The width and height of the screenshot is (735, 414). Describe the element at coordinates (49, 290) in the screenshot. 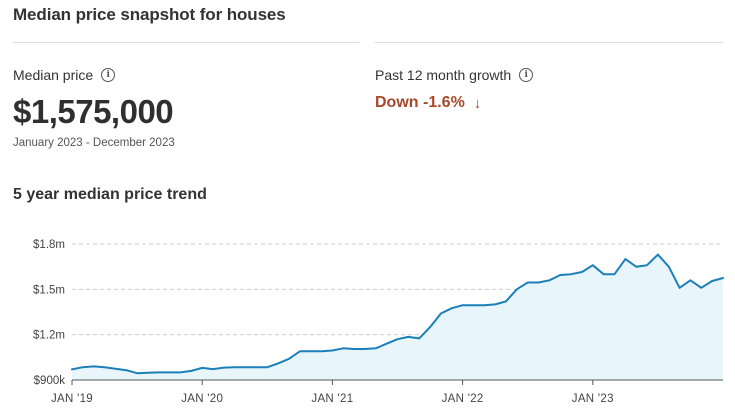

I see `y-tick-label: $1.5m` at that location.